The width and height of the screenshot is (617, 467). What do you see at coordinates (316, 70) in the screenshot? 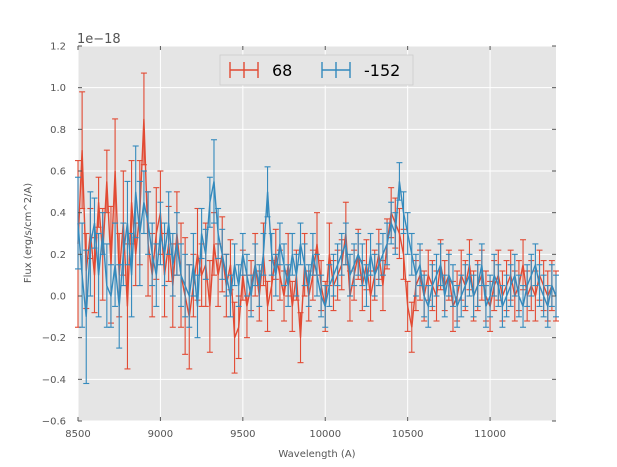
I see `legend: 68 -152` at bounding box center [316, 70].